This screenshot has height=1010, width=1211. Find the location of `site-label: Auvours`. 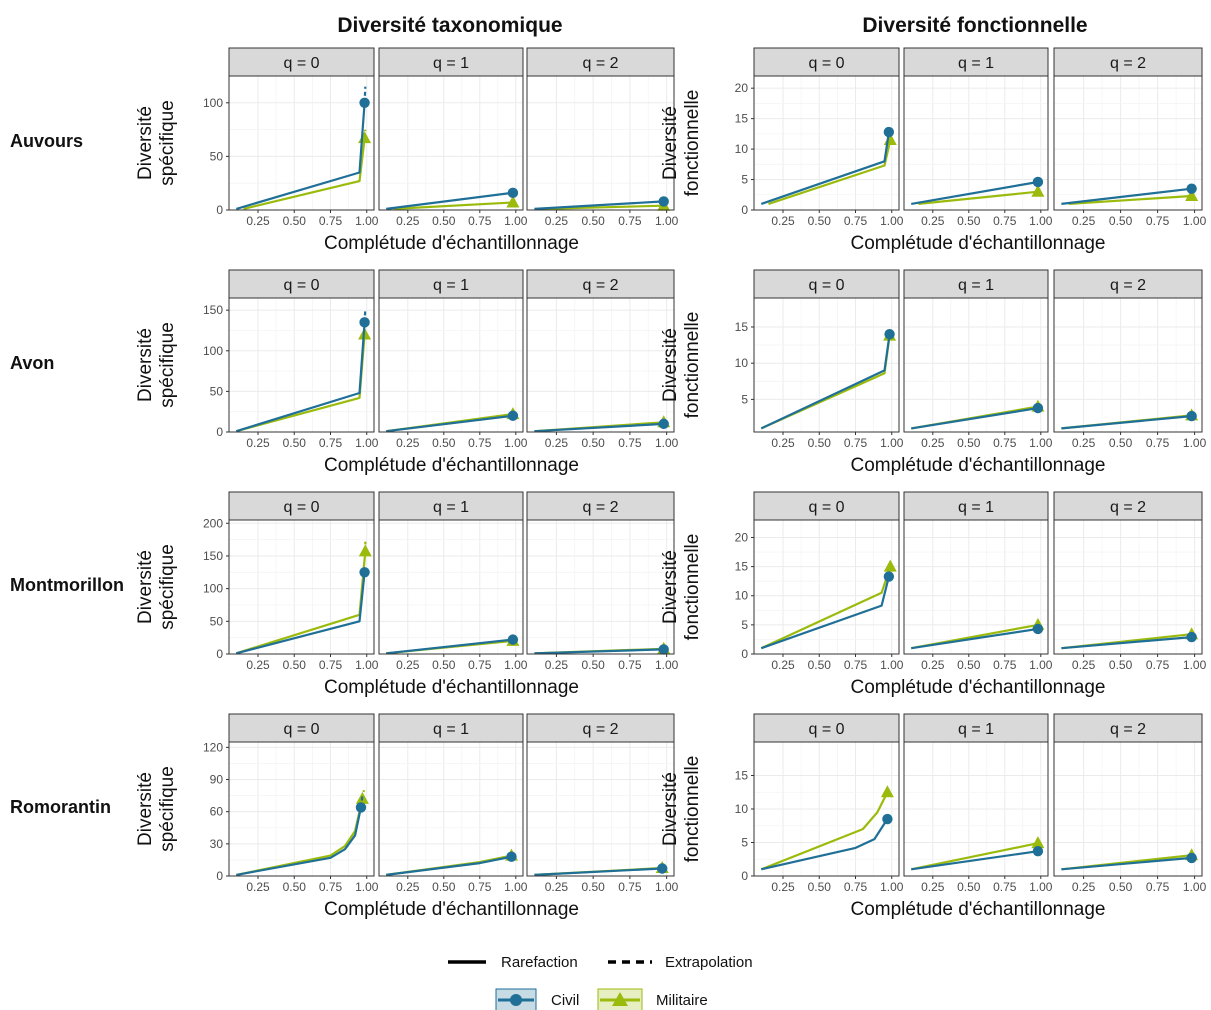

site-label: Auvours is located at coordinates (46, 141).